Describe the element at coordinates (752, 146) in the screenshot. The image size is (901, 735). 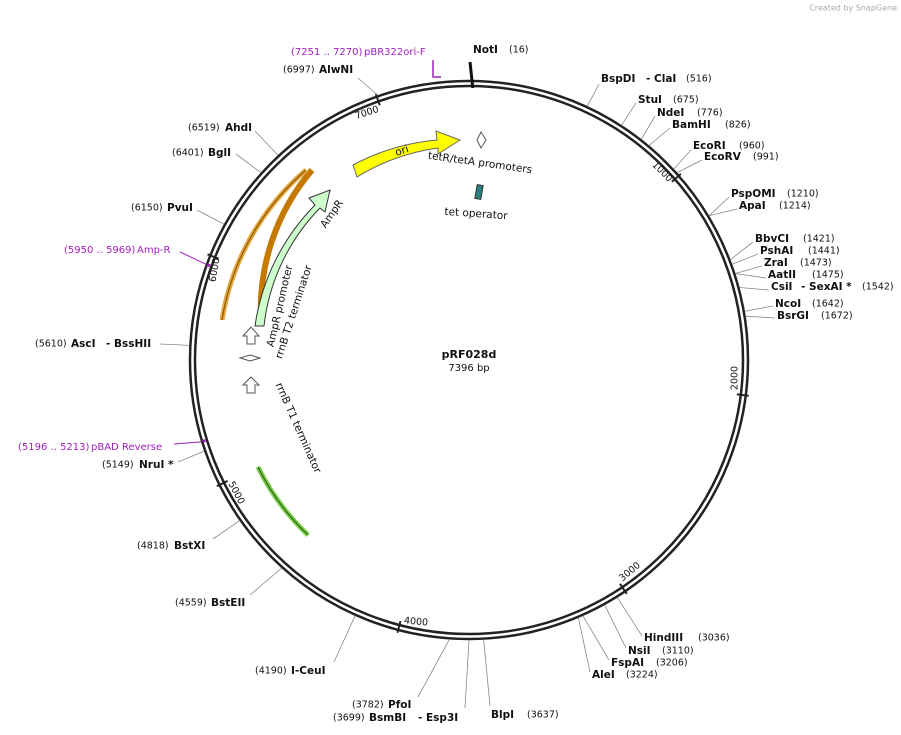
I see `site-position: (960)` at that location.